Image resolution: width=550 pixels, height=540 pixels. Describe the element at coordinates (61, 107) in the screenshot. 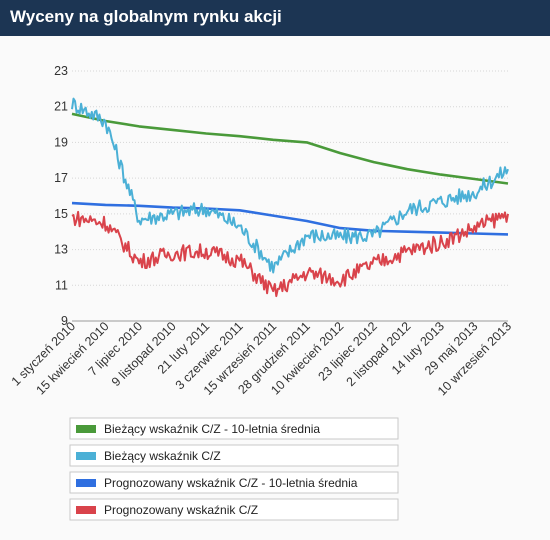

I see `y-tick-label: 21` at that location.